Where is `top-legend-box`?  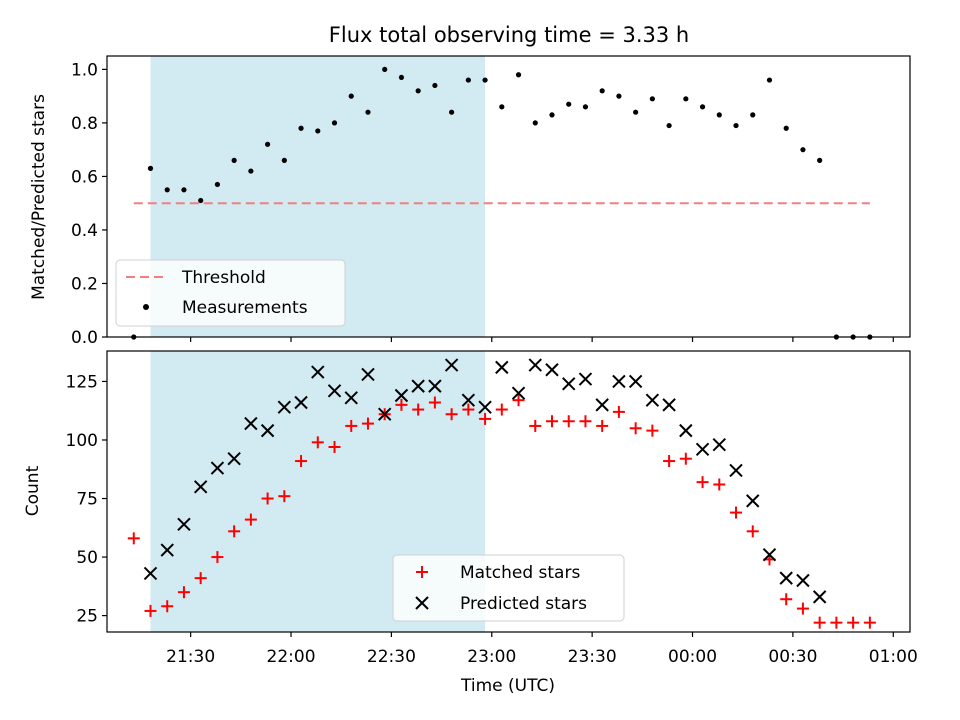
top-legend-box is located at coordinates (230, 293).